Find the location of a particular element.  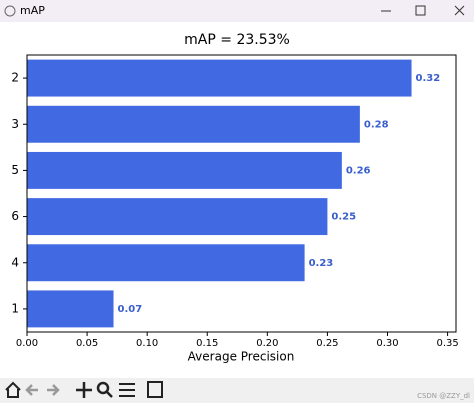

chart-title: mAP = 23.53% is located at coordinates (237, 40).